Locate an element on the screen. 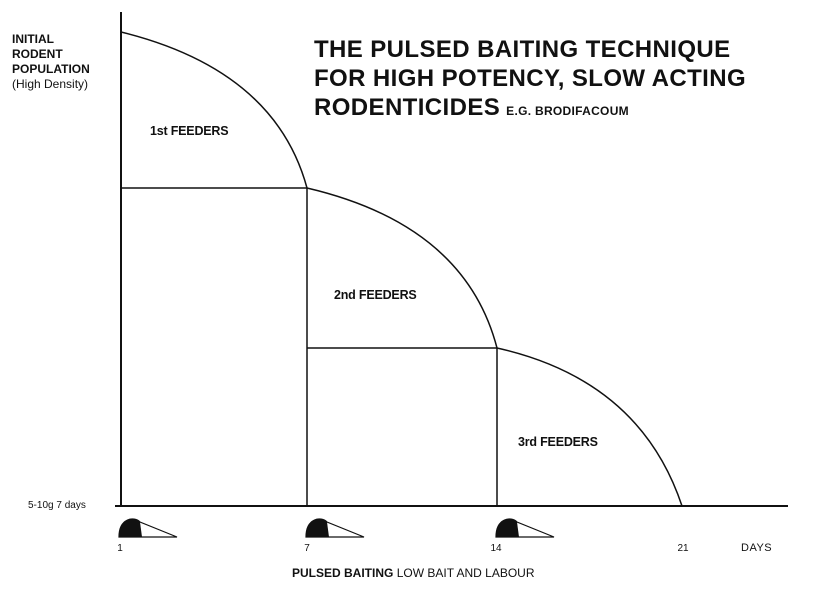 The width and height of the screenshot is (828, 594). x-tick-day-7: 7 is located at coordinates (307, 548).